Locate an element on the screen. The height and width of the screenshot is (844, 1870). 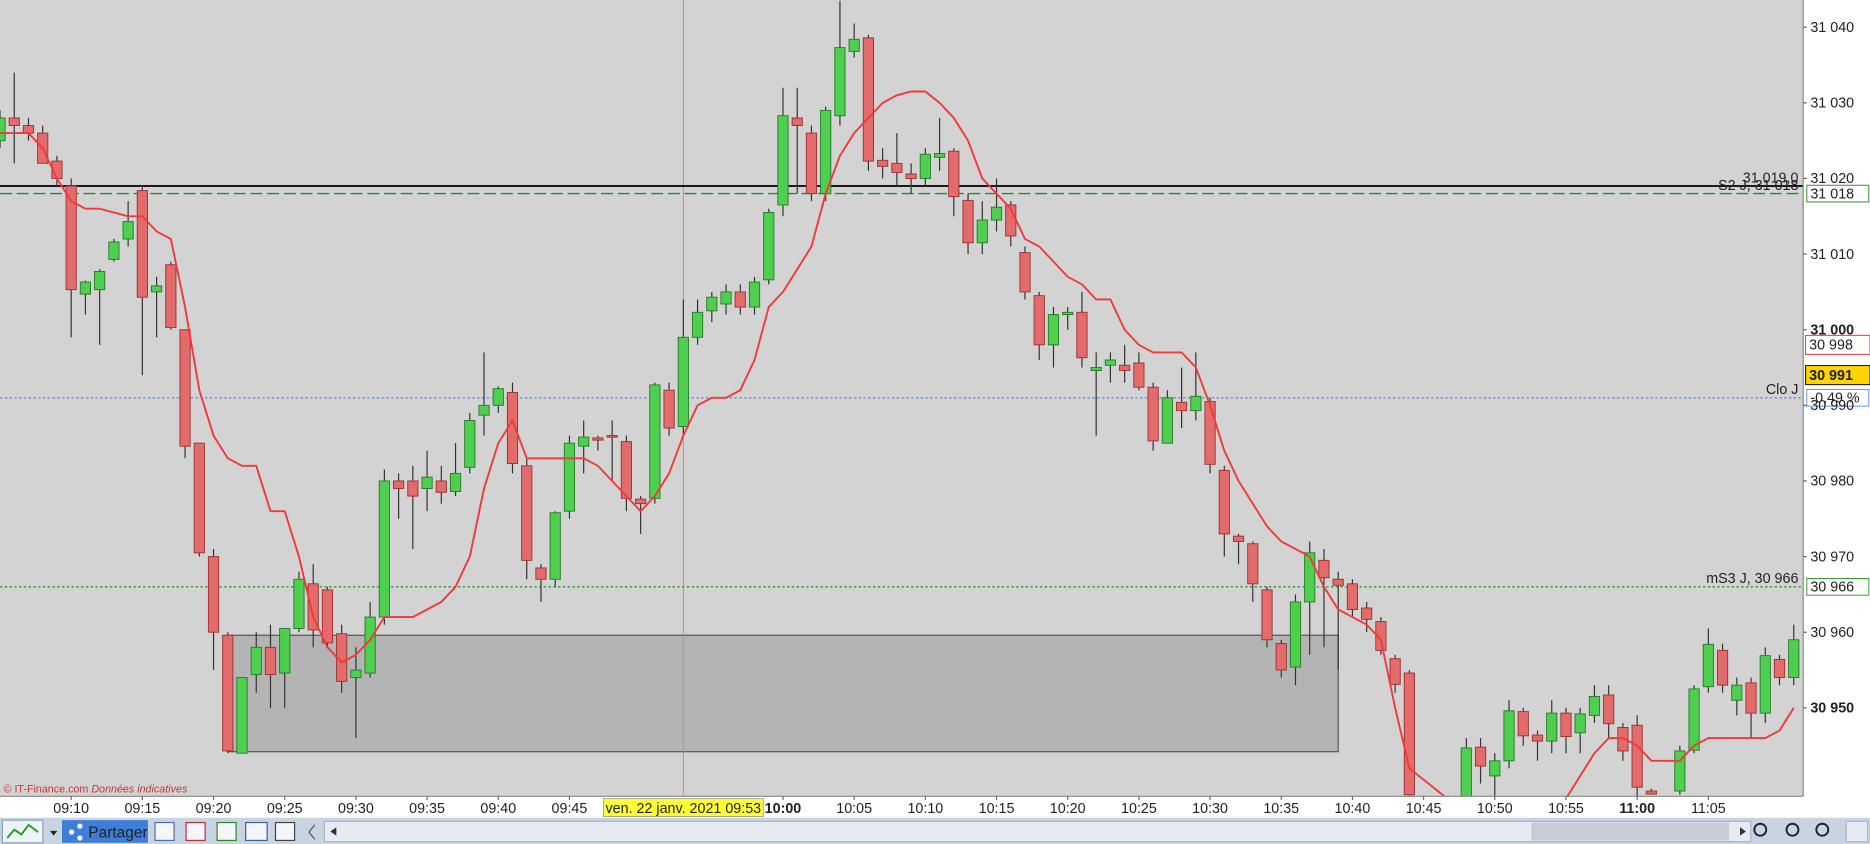
scroll-right is located at coordinates (1743, 831).